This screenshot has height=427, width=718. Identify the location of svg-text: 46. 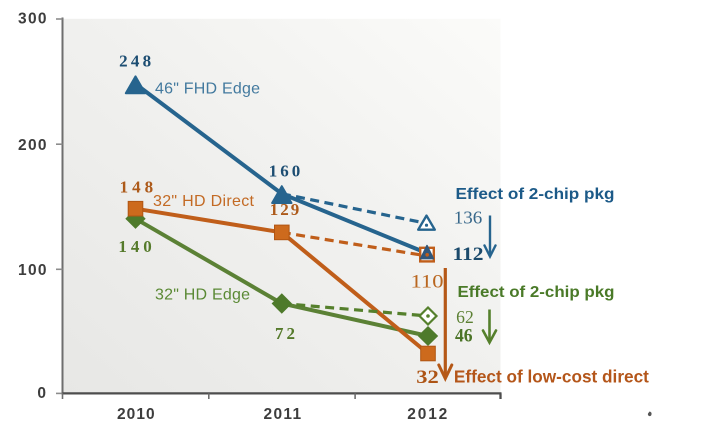
(464, 336).